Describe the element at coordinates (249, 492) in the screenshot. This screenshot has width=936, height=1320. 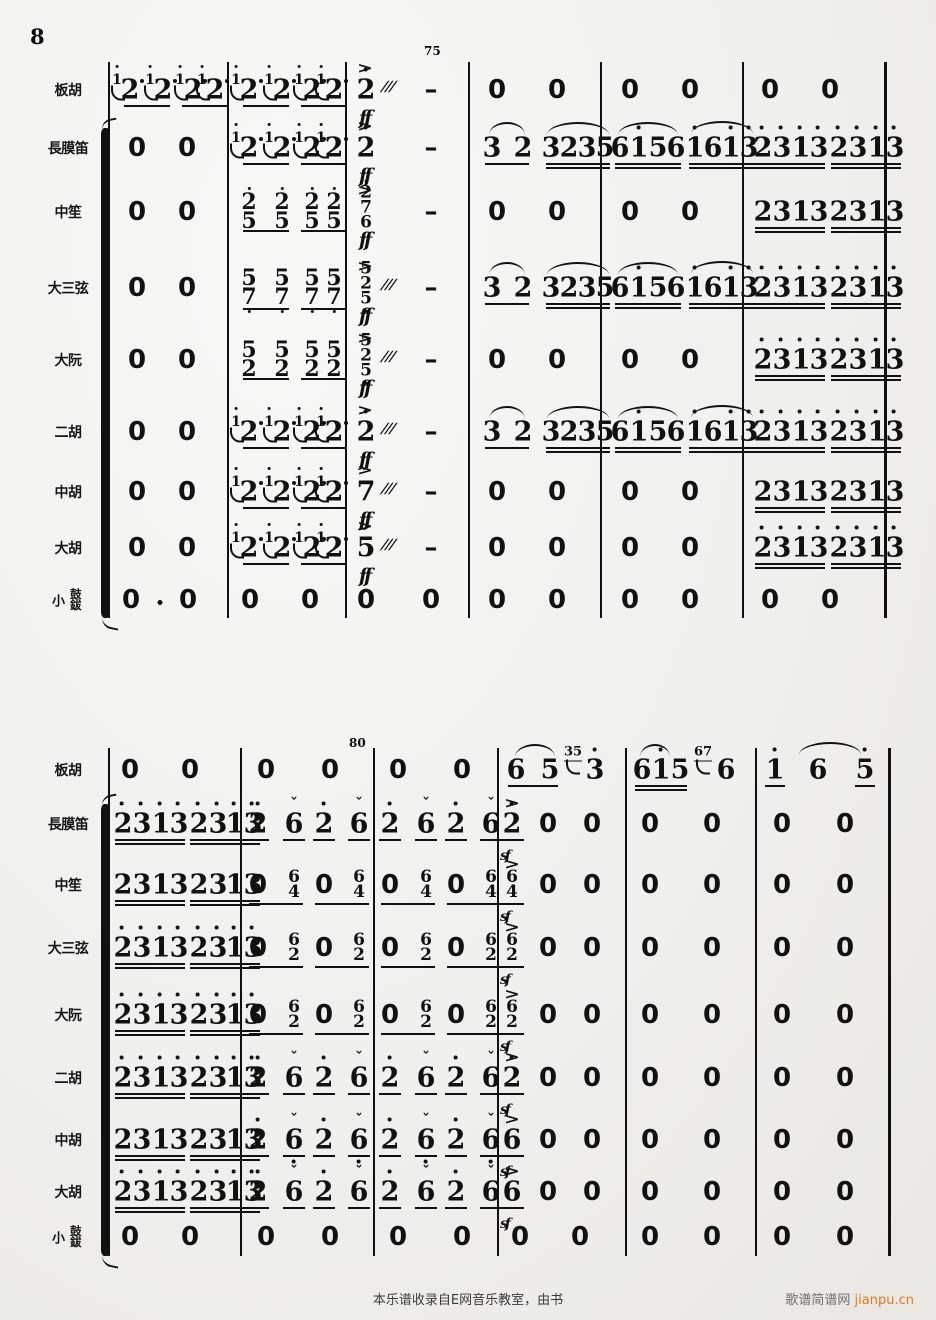
I see `note-2: 2` at that location.